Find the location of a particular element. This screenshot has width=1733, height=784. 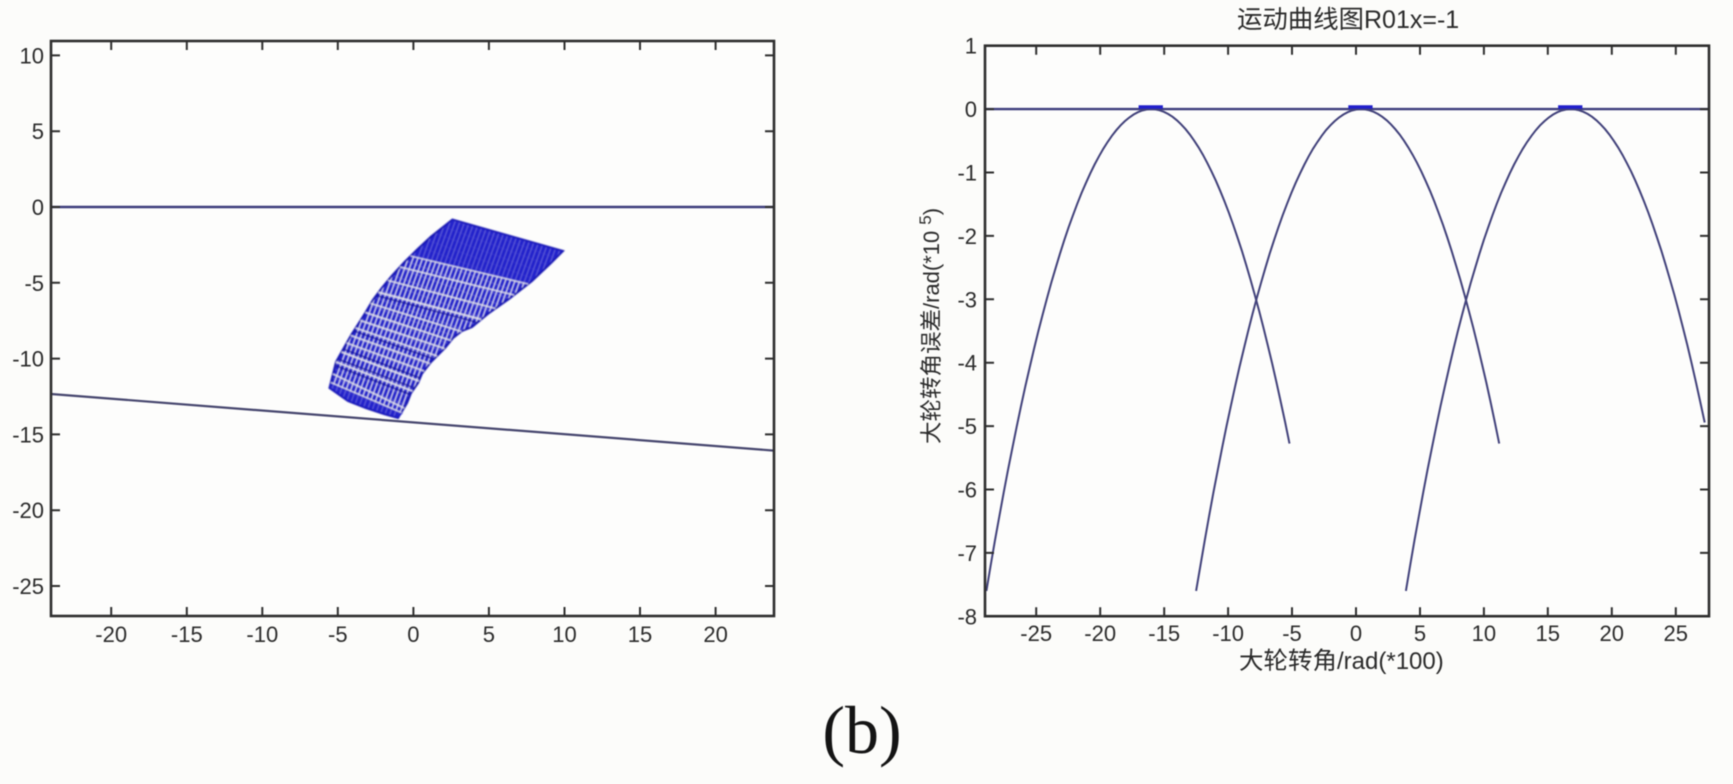

svg-text: (b) is located at coordinates (861, 730).